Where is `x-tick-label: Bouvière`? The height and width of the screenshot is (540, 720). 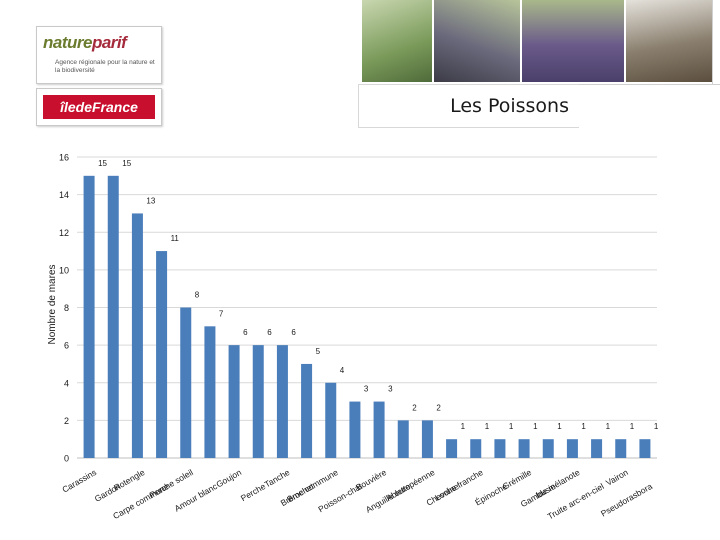
x-tick-label: Bouvière is located at coordinates (371, 480).